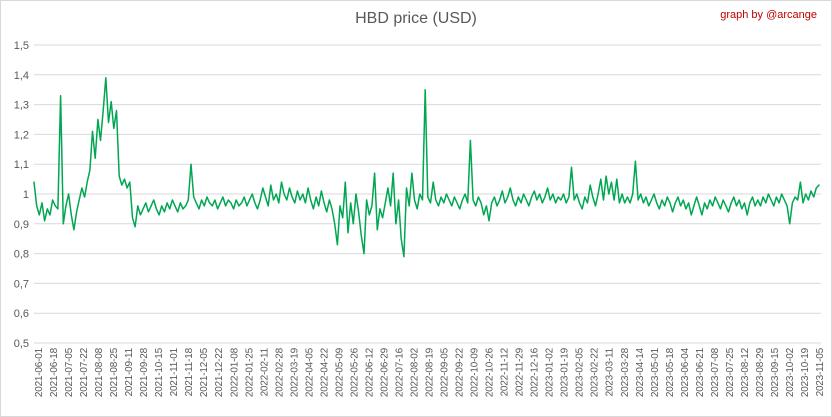  Describe the element at coordinates (21, 76) in the screenshot. I see `y-tick-label: 1,4` at that location.